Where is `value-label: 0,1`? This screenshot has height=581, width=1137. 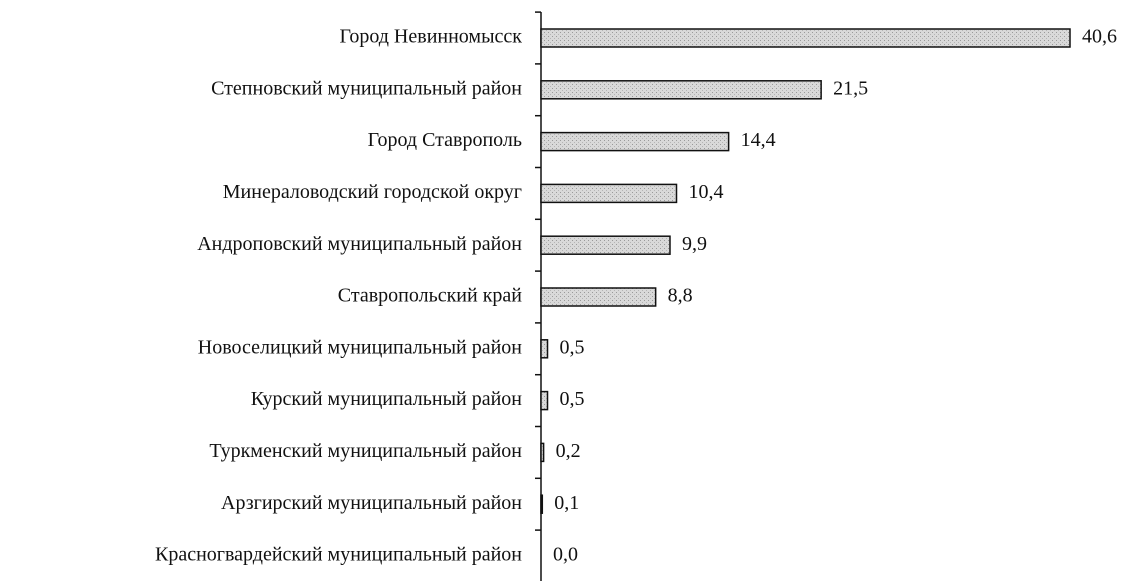 value-label: 0,1 is located at coordinates (566, 503).